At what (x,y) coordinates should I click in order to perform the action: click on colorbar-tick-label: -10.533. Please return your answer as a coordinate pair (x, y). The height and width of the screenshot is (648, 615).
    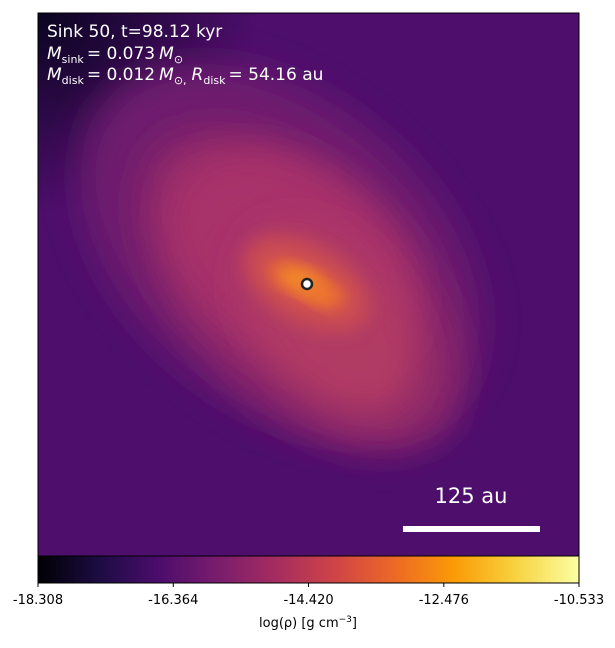
    Looking at the image, I should click on (579, 600).